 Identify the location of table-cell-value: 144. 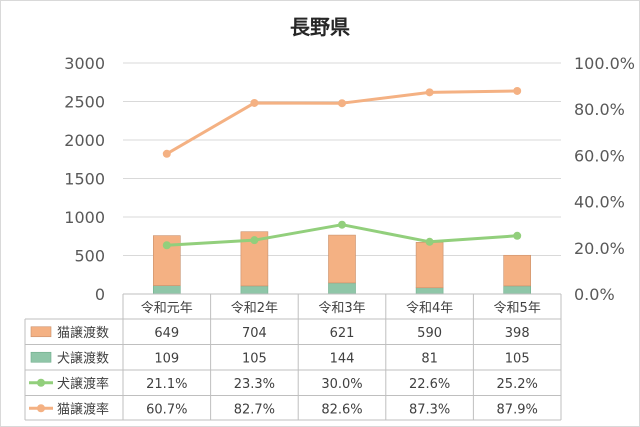
(342, 358).